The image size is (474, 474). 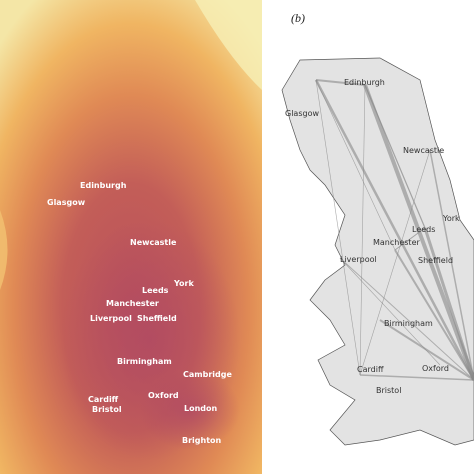 I want to click on hotspot, so click(x=190, y=410).